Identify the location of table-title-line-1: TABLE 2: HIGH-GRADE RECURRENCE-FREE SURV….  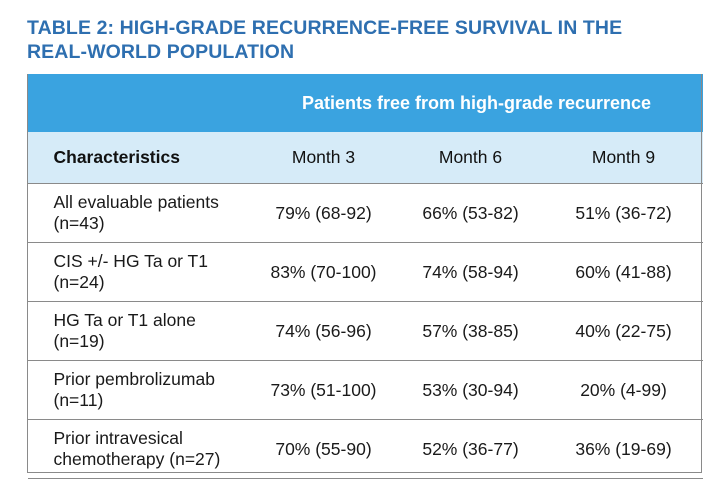
(325, 28).